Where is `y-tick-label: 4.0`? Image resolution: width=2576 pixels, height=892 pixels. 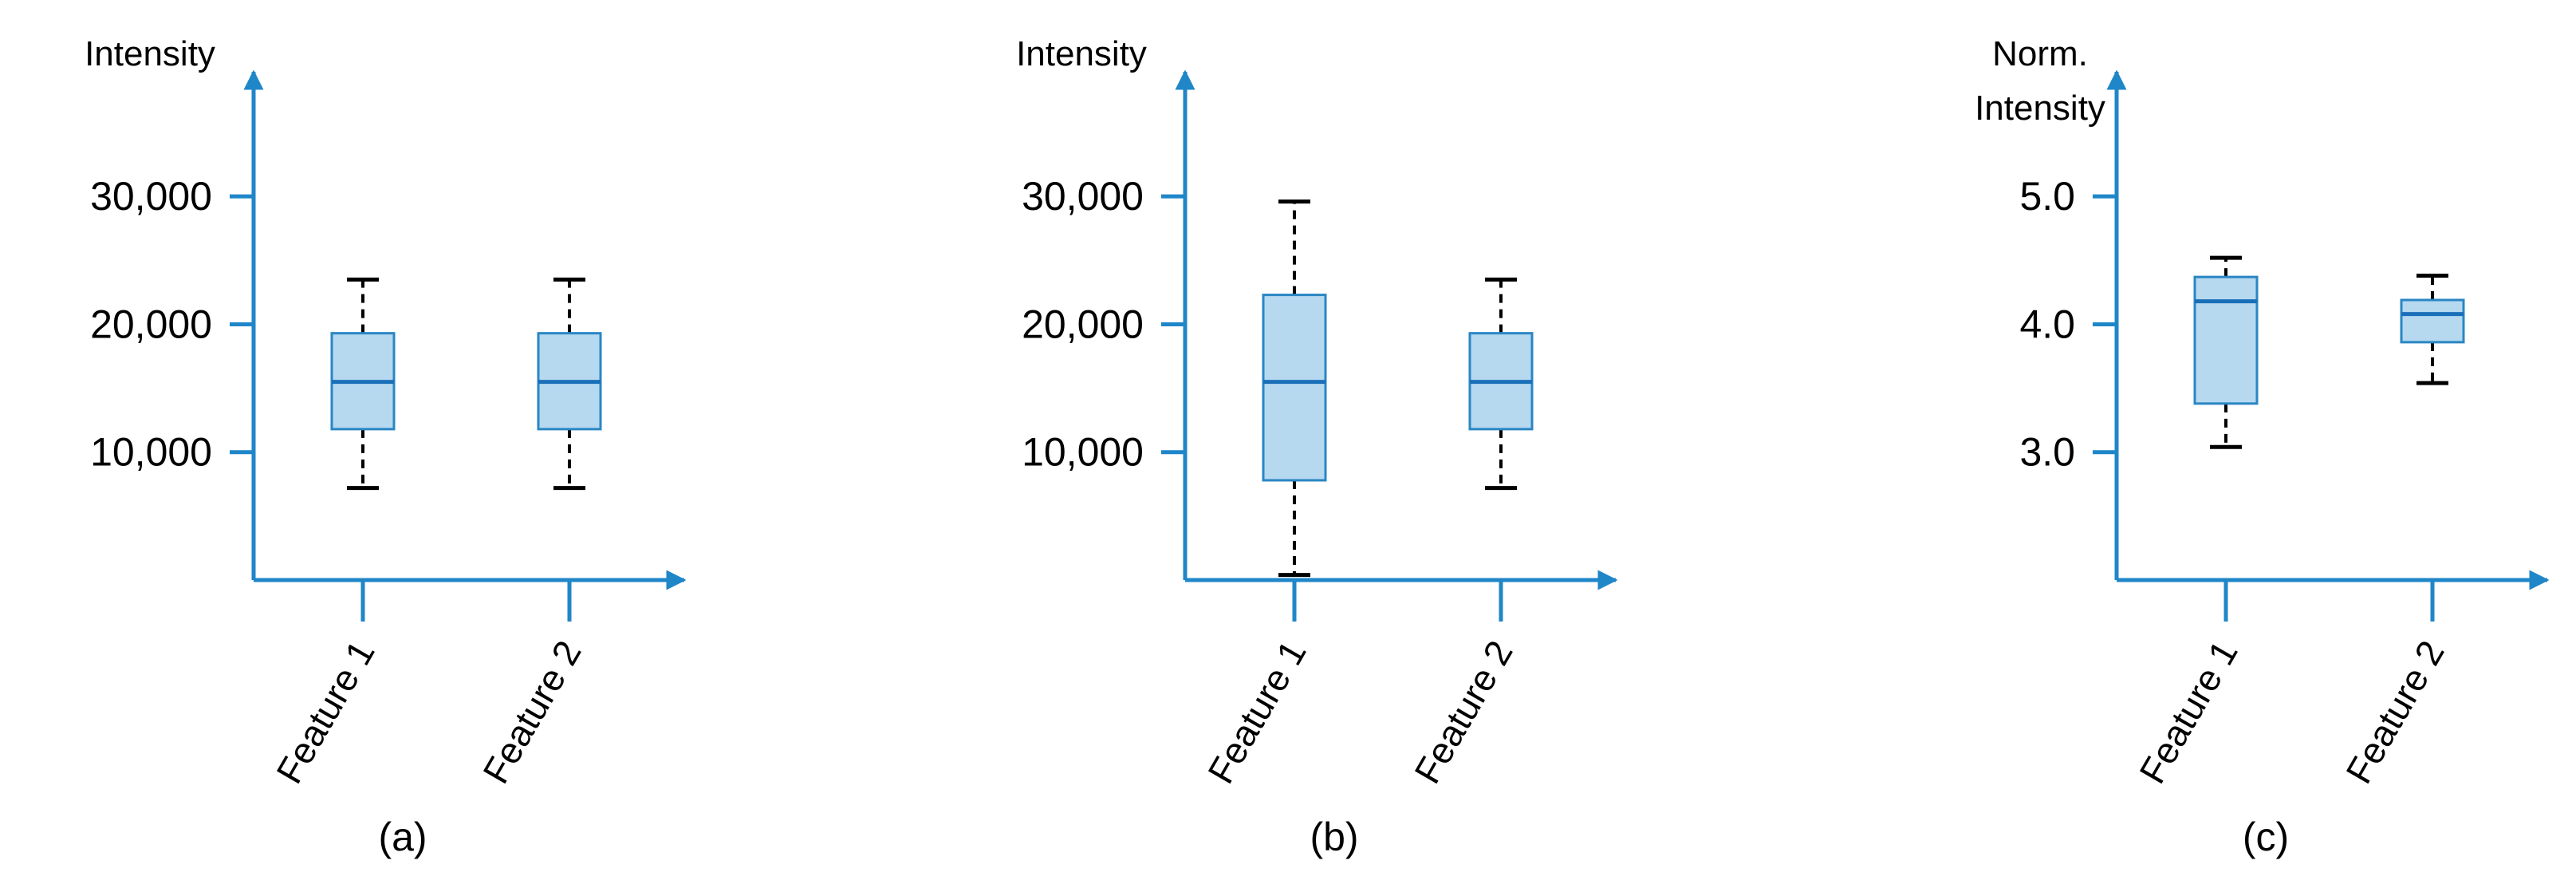
y-tick-label: 4.0 is located at coordinates (2047, 324).